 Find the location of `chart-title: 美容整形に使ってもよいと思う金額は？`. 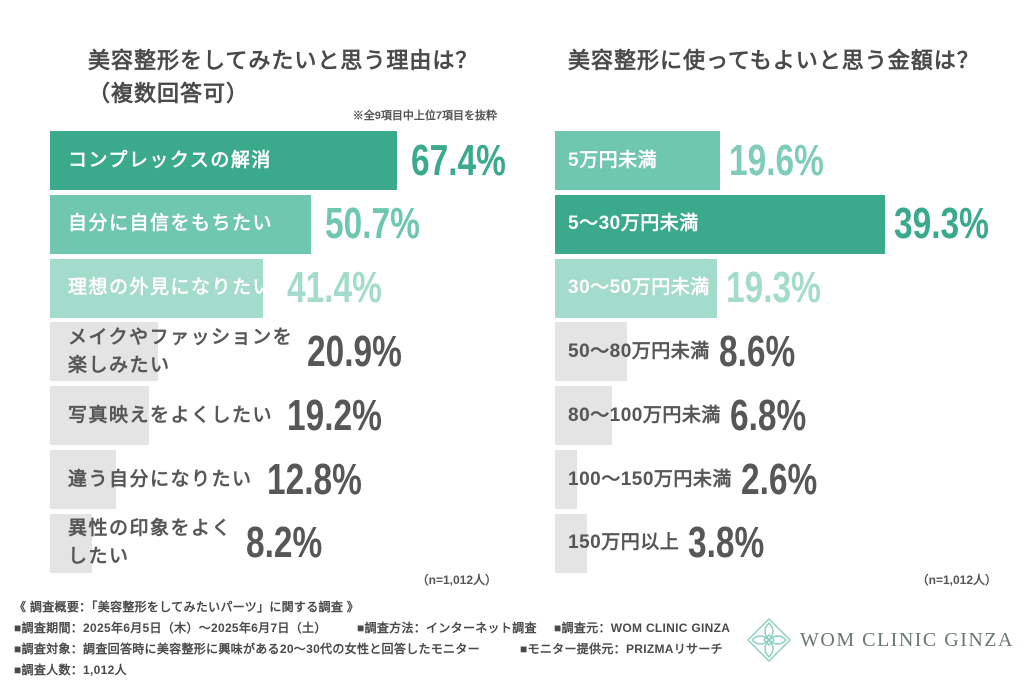

chart-title: 美容整形に使ってもよいと思う金額は？ is located at coordinates (774, 60).